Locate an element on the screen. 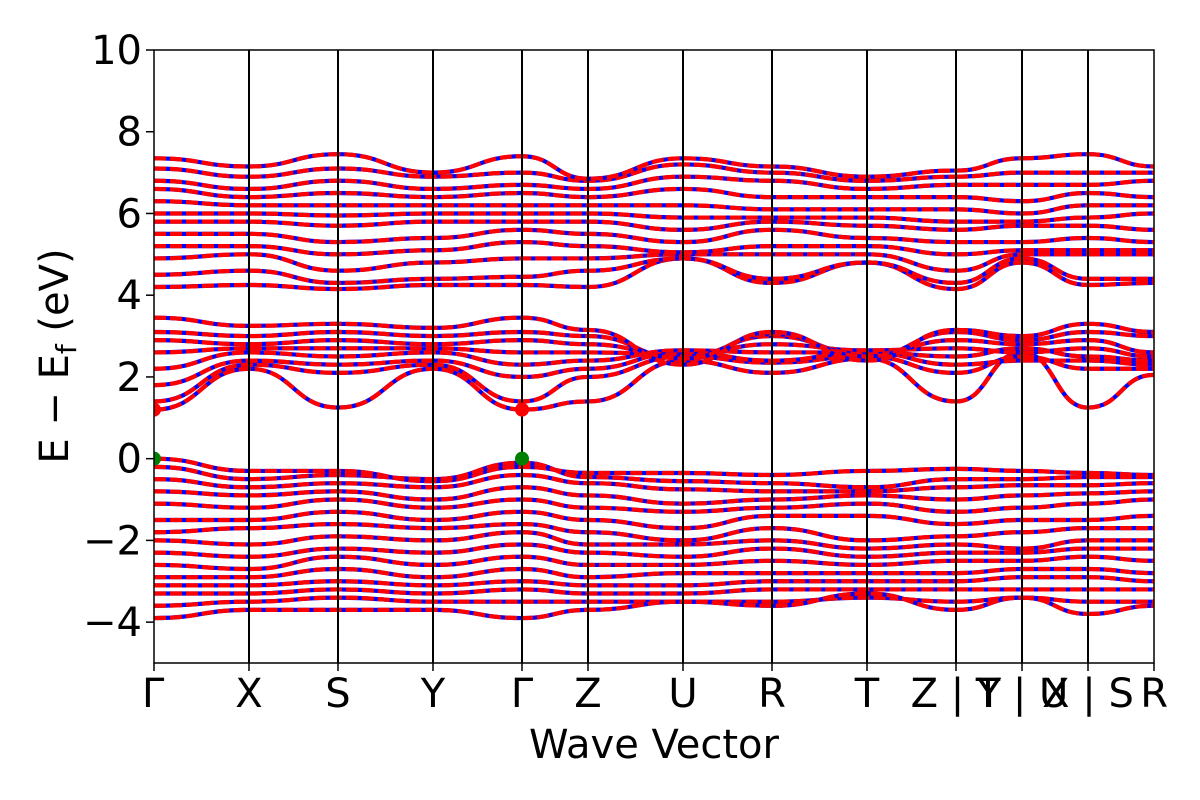 The width and height of the screenshot is (1200, 800). band-26-seg-0-up is located at coordinates (555, 248).